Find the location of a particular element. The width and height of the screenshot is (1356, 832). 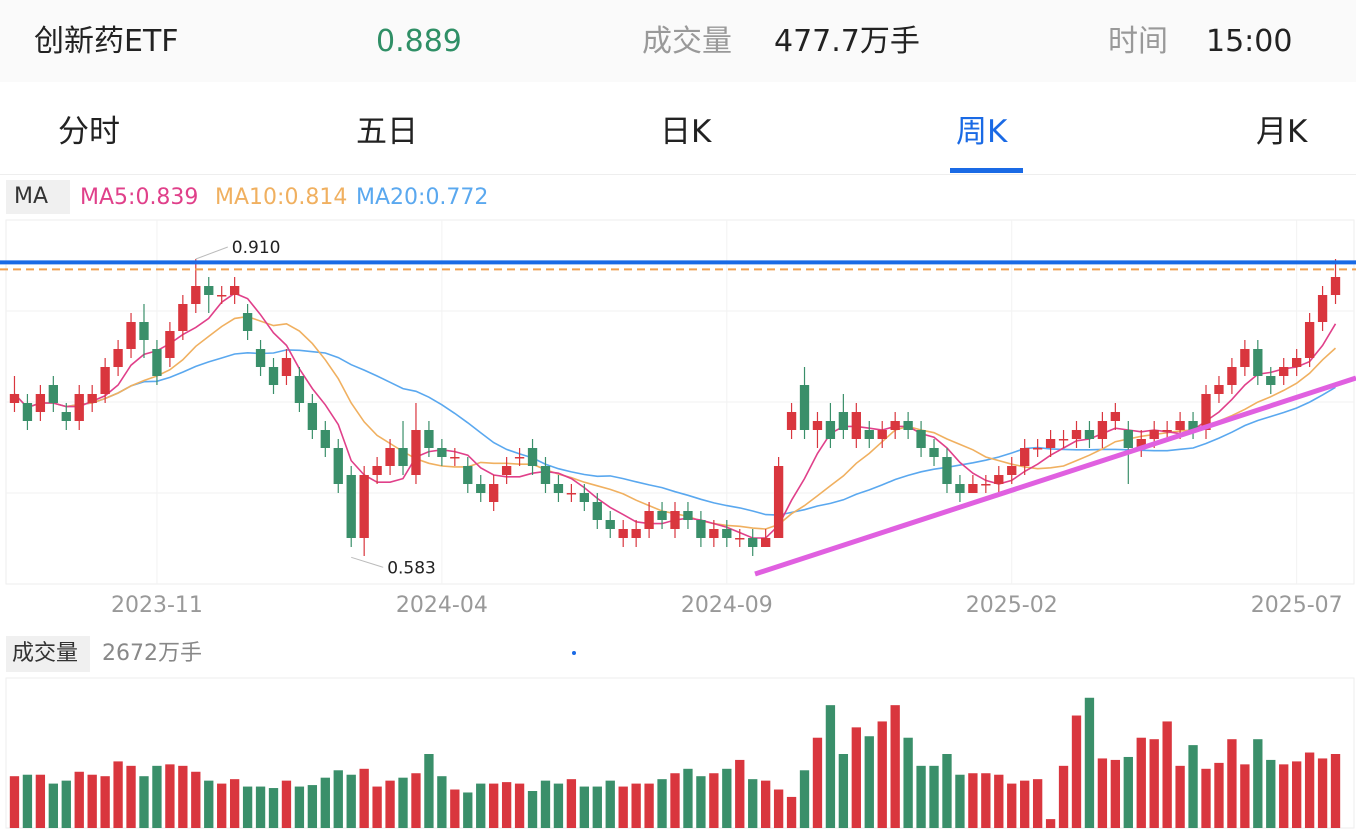

tab-monthly-k: 月K is located at coordinates (1282, 132).